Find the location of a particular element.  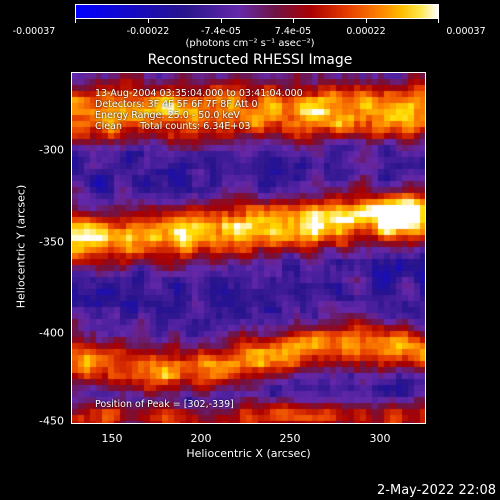

y-tick-label: -300 is located at coordinates (51, 150).